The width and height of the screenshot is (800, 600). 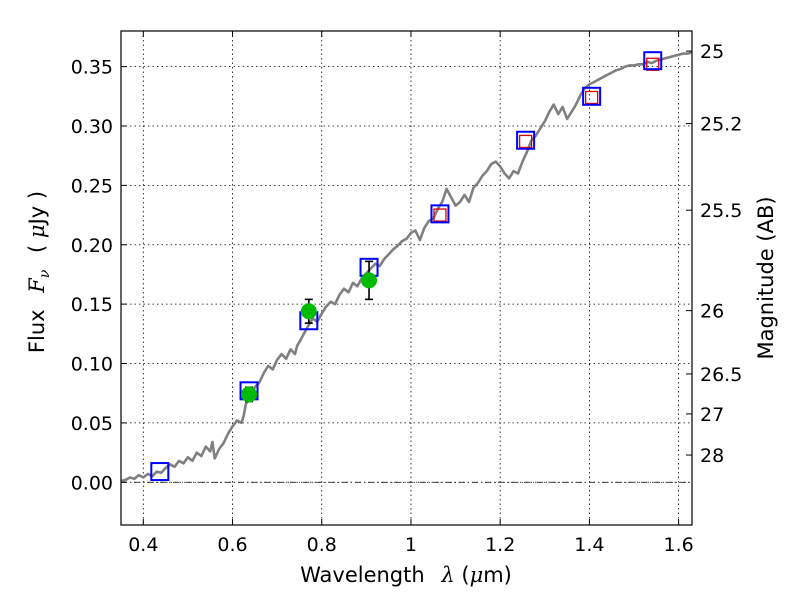 I want to click on y-tick-label: 0.35, so click(x=92, y=68).